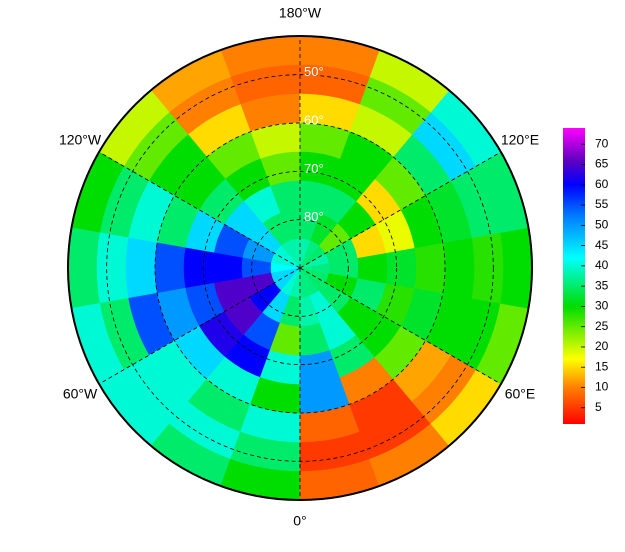 This screenshot has height=552, width=625. What do you see at coordinates (520, 140) in the screenshot?
I see `lon-label: 120°E` at bounding box center [520, 140].